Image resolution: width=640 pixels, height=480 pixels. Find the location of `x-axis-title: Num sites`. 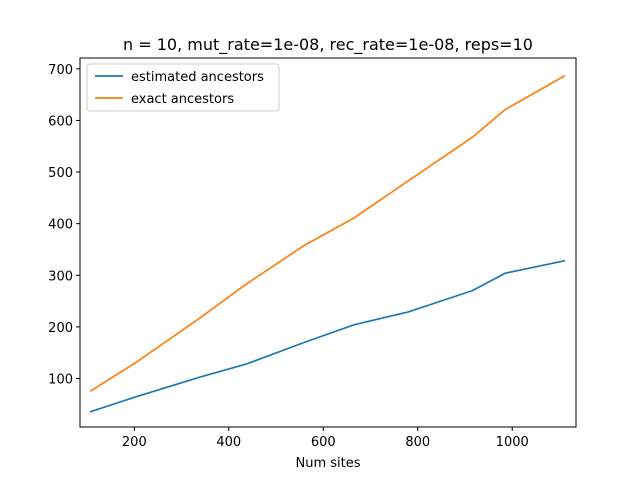

x-axis-title: Num sites is located at coordinates (327, 463).